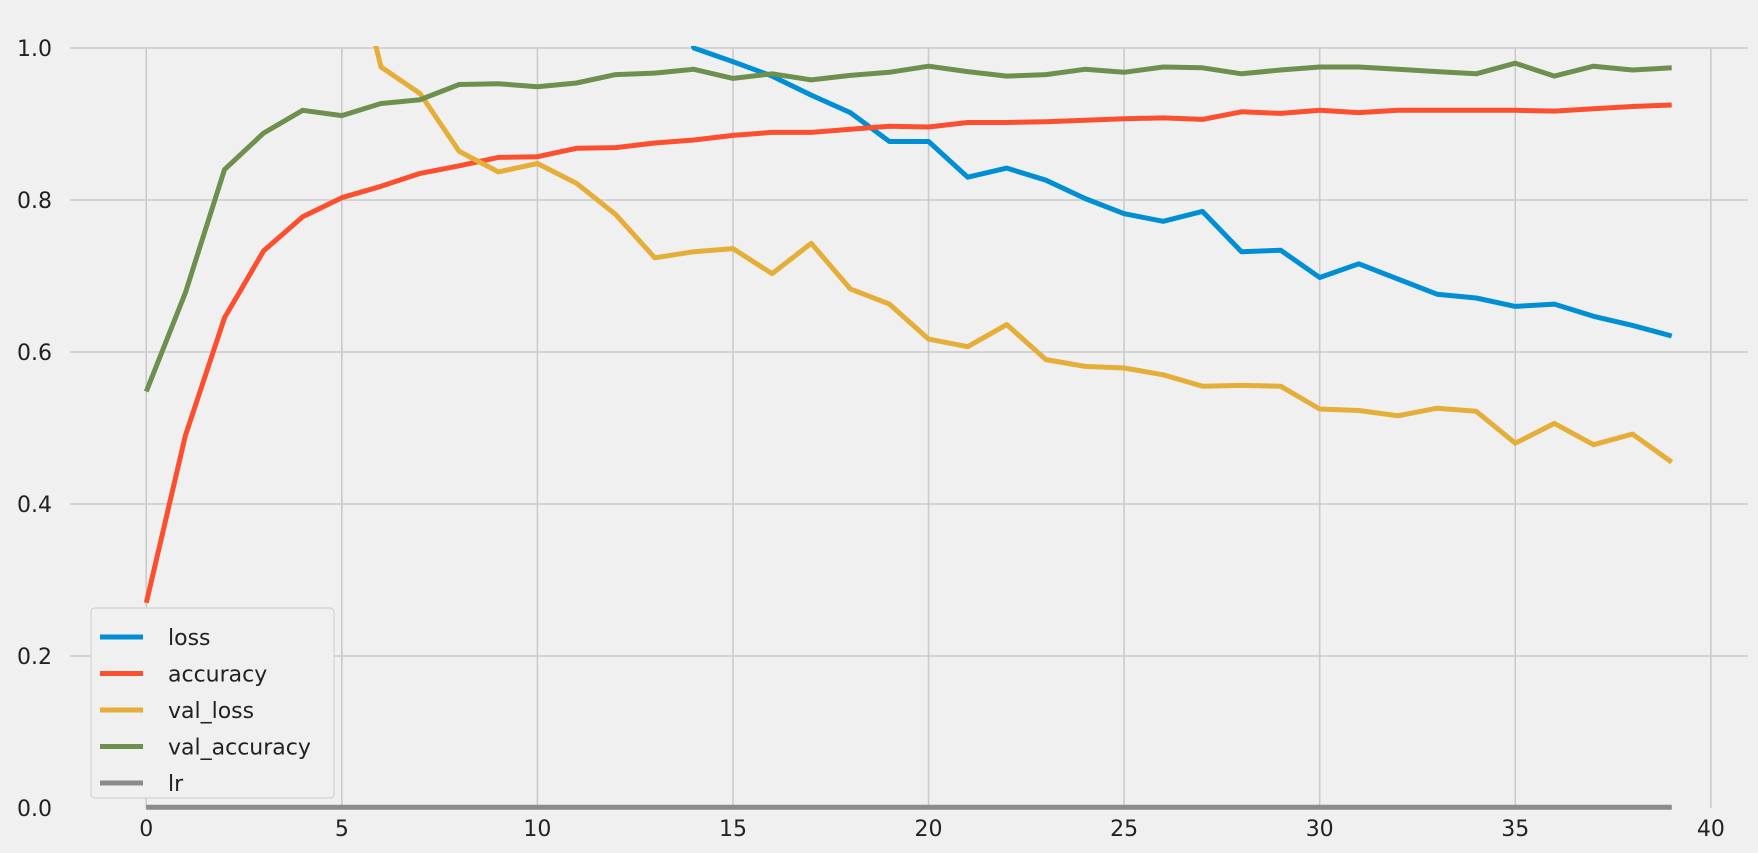 The image size is (1758, 853). Describe the element at coordinates (34, 809) in the screenshot. I see `y-tick-label: 0.0` at that location.